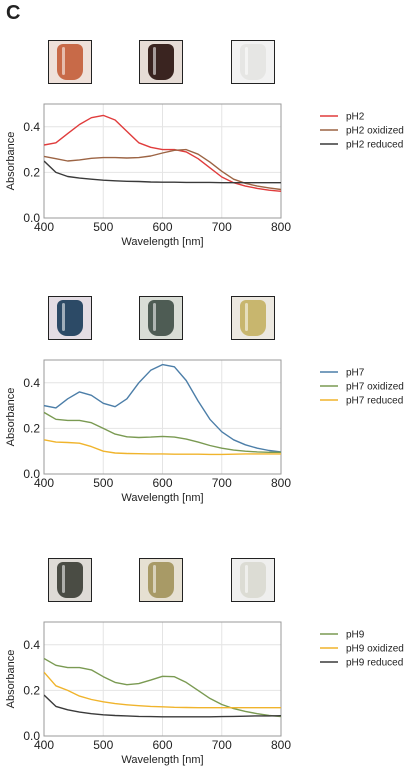 The height and width of the screenshot is (780, 407). Describe the element at coordinates (374, 145) in the screenshot. I see `legend-label: pH2 reduced` at that location.